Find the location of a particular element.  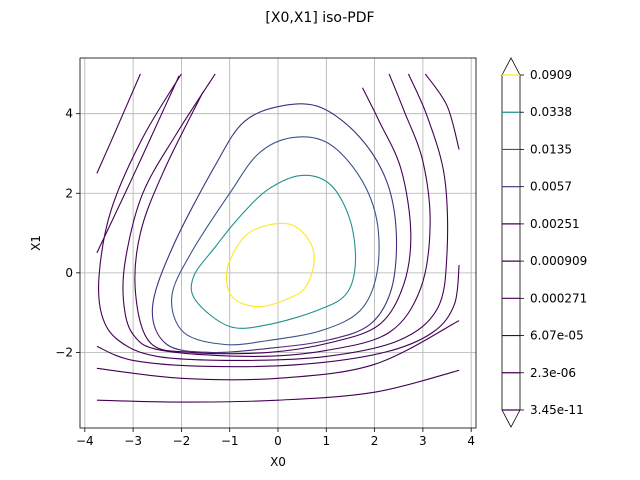

y-tick-label: 2 is located at coordinates (69, 193).